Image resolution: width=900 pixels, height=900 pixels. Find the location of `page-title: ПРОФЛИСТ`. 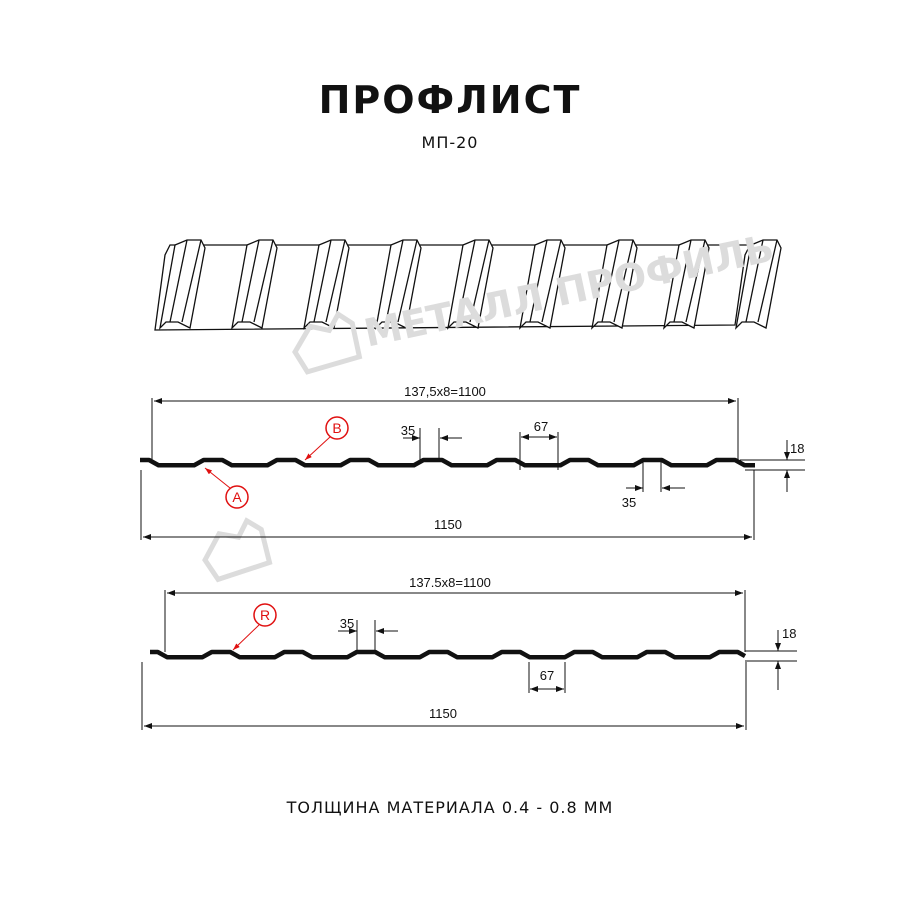

page-title: ПРОФЛИСТ is located at coordinates (450, 100).